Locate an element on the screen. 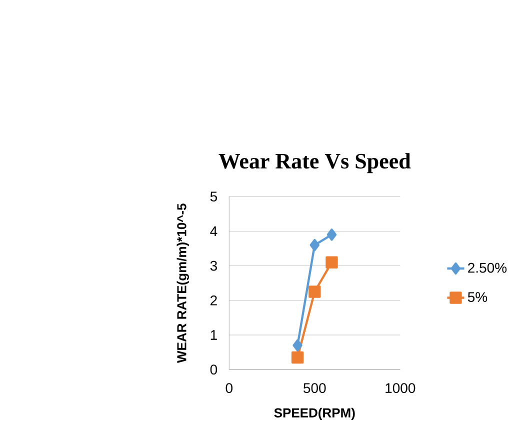 This screenshot has height=423, width=514. legend-label: 2.50% is located at coordinates (487, 267).